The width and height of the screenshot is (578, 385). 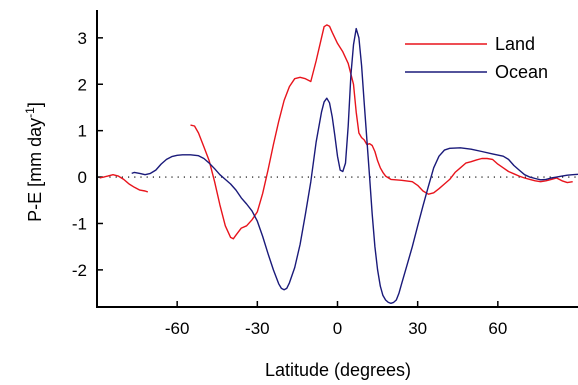 What do you see at coordinates (476, 58) in the screenshot?
I see `legend: Land Ocean` at bounding box center [476, 58].